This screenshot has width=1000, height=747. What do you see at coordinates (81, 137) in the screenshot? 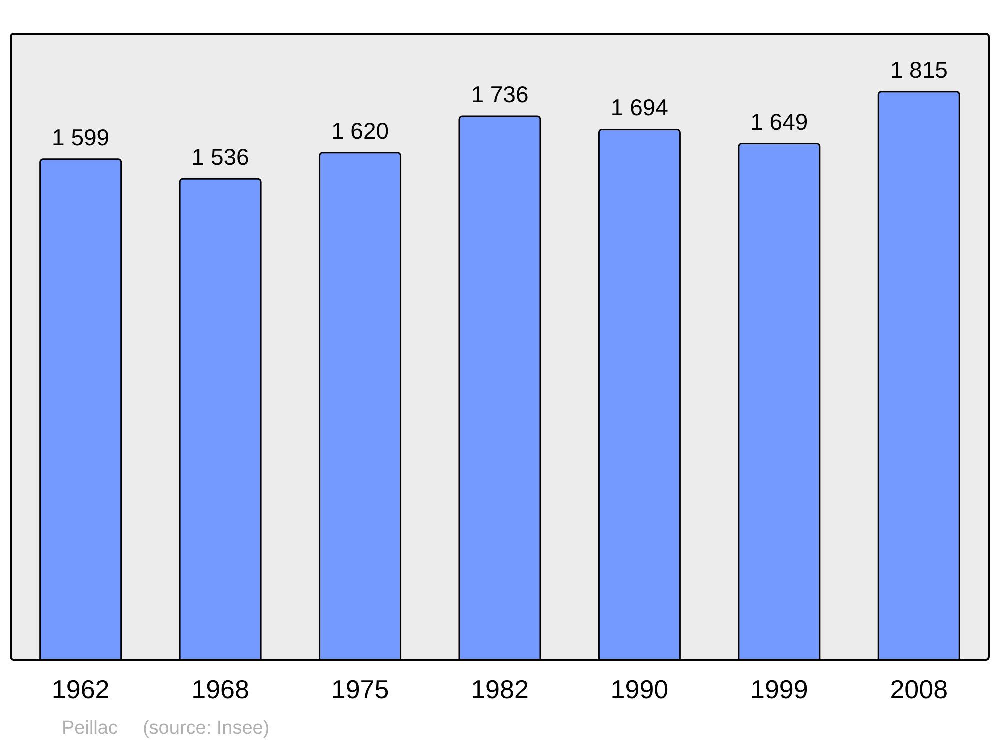
I see `data-label: 1 599` at bounding box center [81, 137].